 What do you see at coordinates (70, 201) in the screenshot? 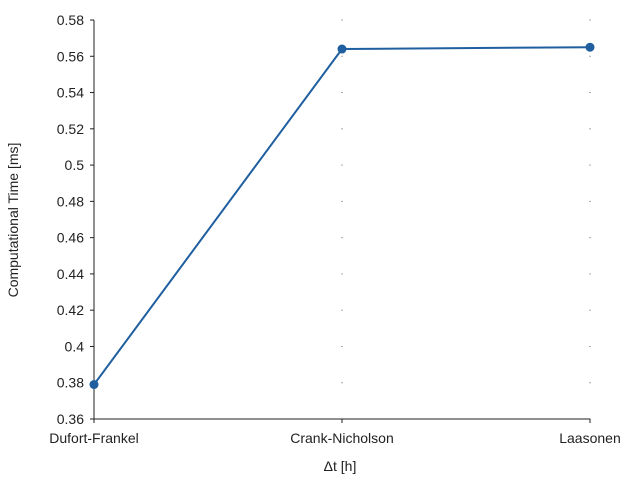
I see `y-tick-label: 0.48` at bounding box center [70, 201].